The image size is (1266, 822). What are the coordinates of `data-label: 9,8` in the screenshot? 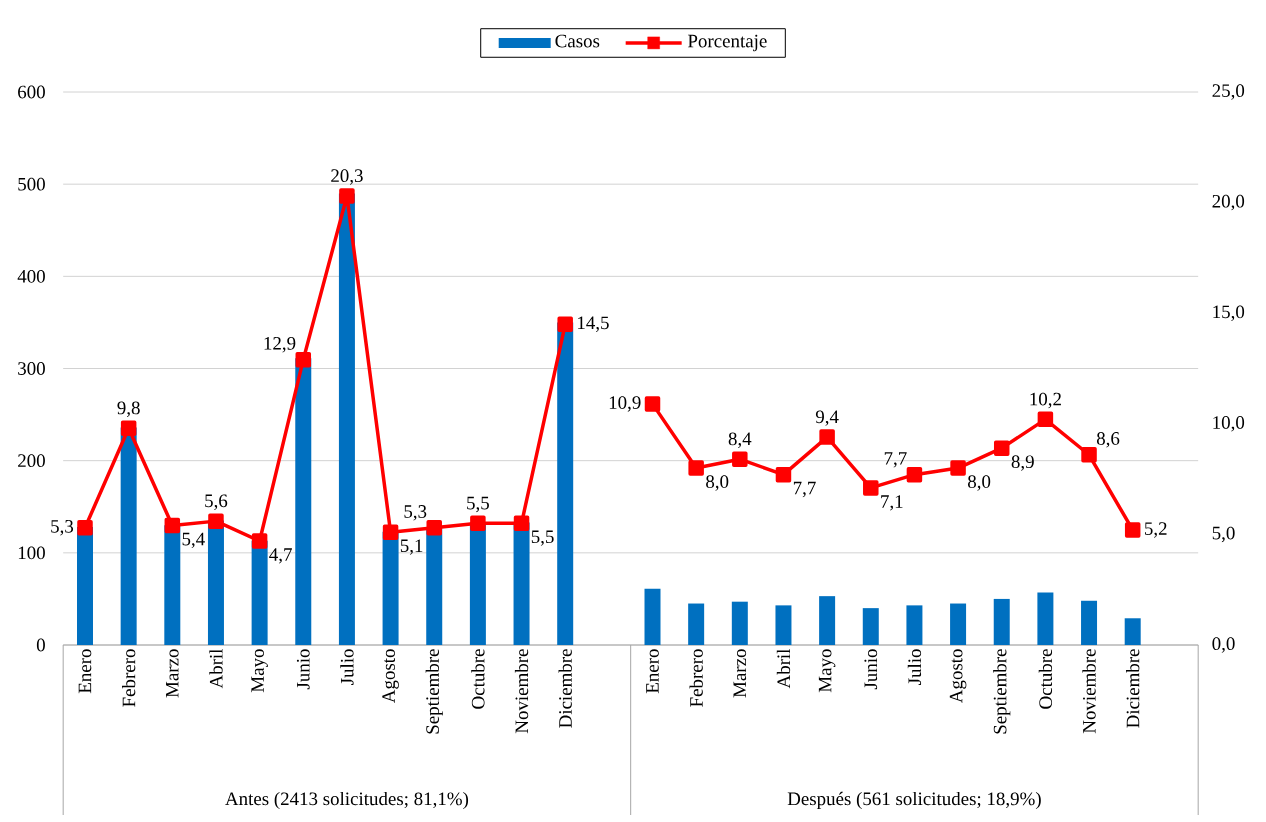 It's located at (128, 409).